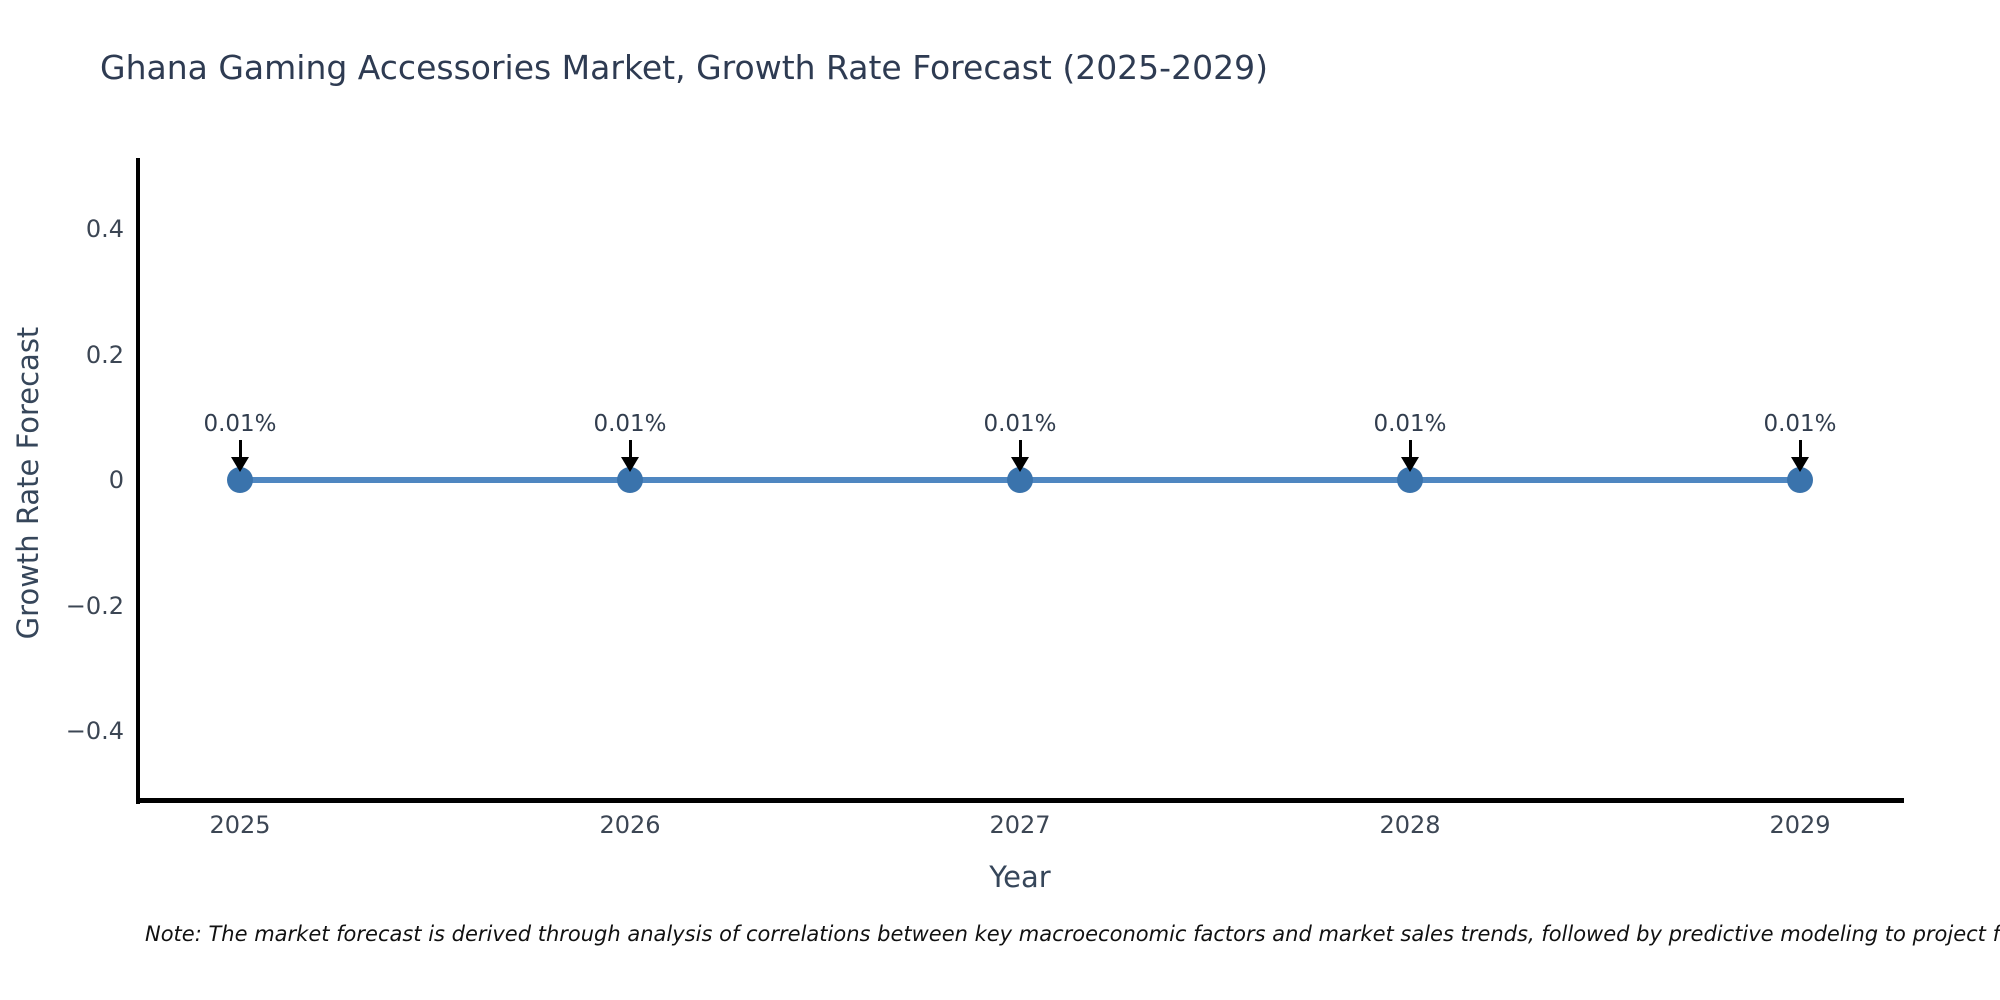 Image resolution: width=2000 pixels, height=1000 pixels. What do you see at coordinates (116, 480) in the screenshot?
I see `y-tick-label: 0` at bounding box center [116, 480].